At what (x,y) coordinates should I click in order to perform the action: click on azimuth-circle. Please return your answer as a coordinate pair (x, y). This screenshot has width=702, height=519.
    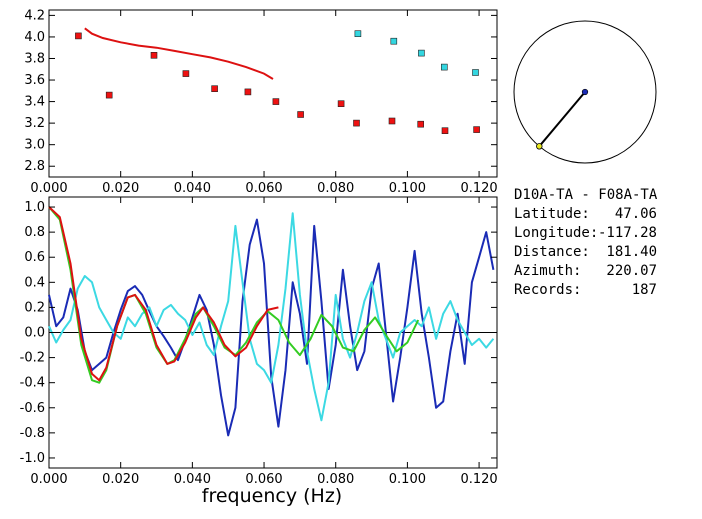
    Looking at the image, I should click on (585, 92).